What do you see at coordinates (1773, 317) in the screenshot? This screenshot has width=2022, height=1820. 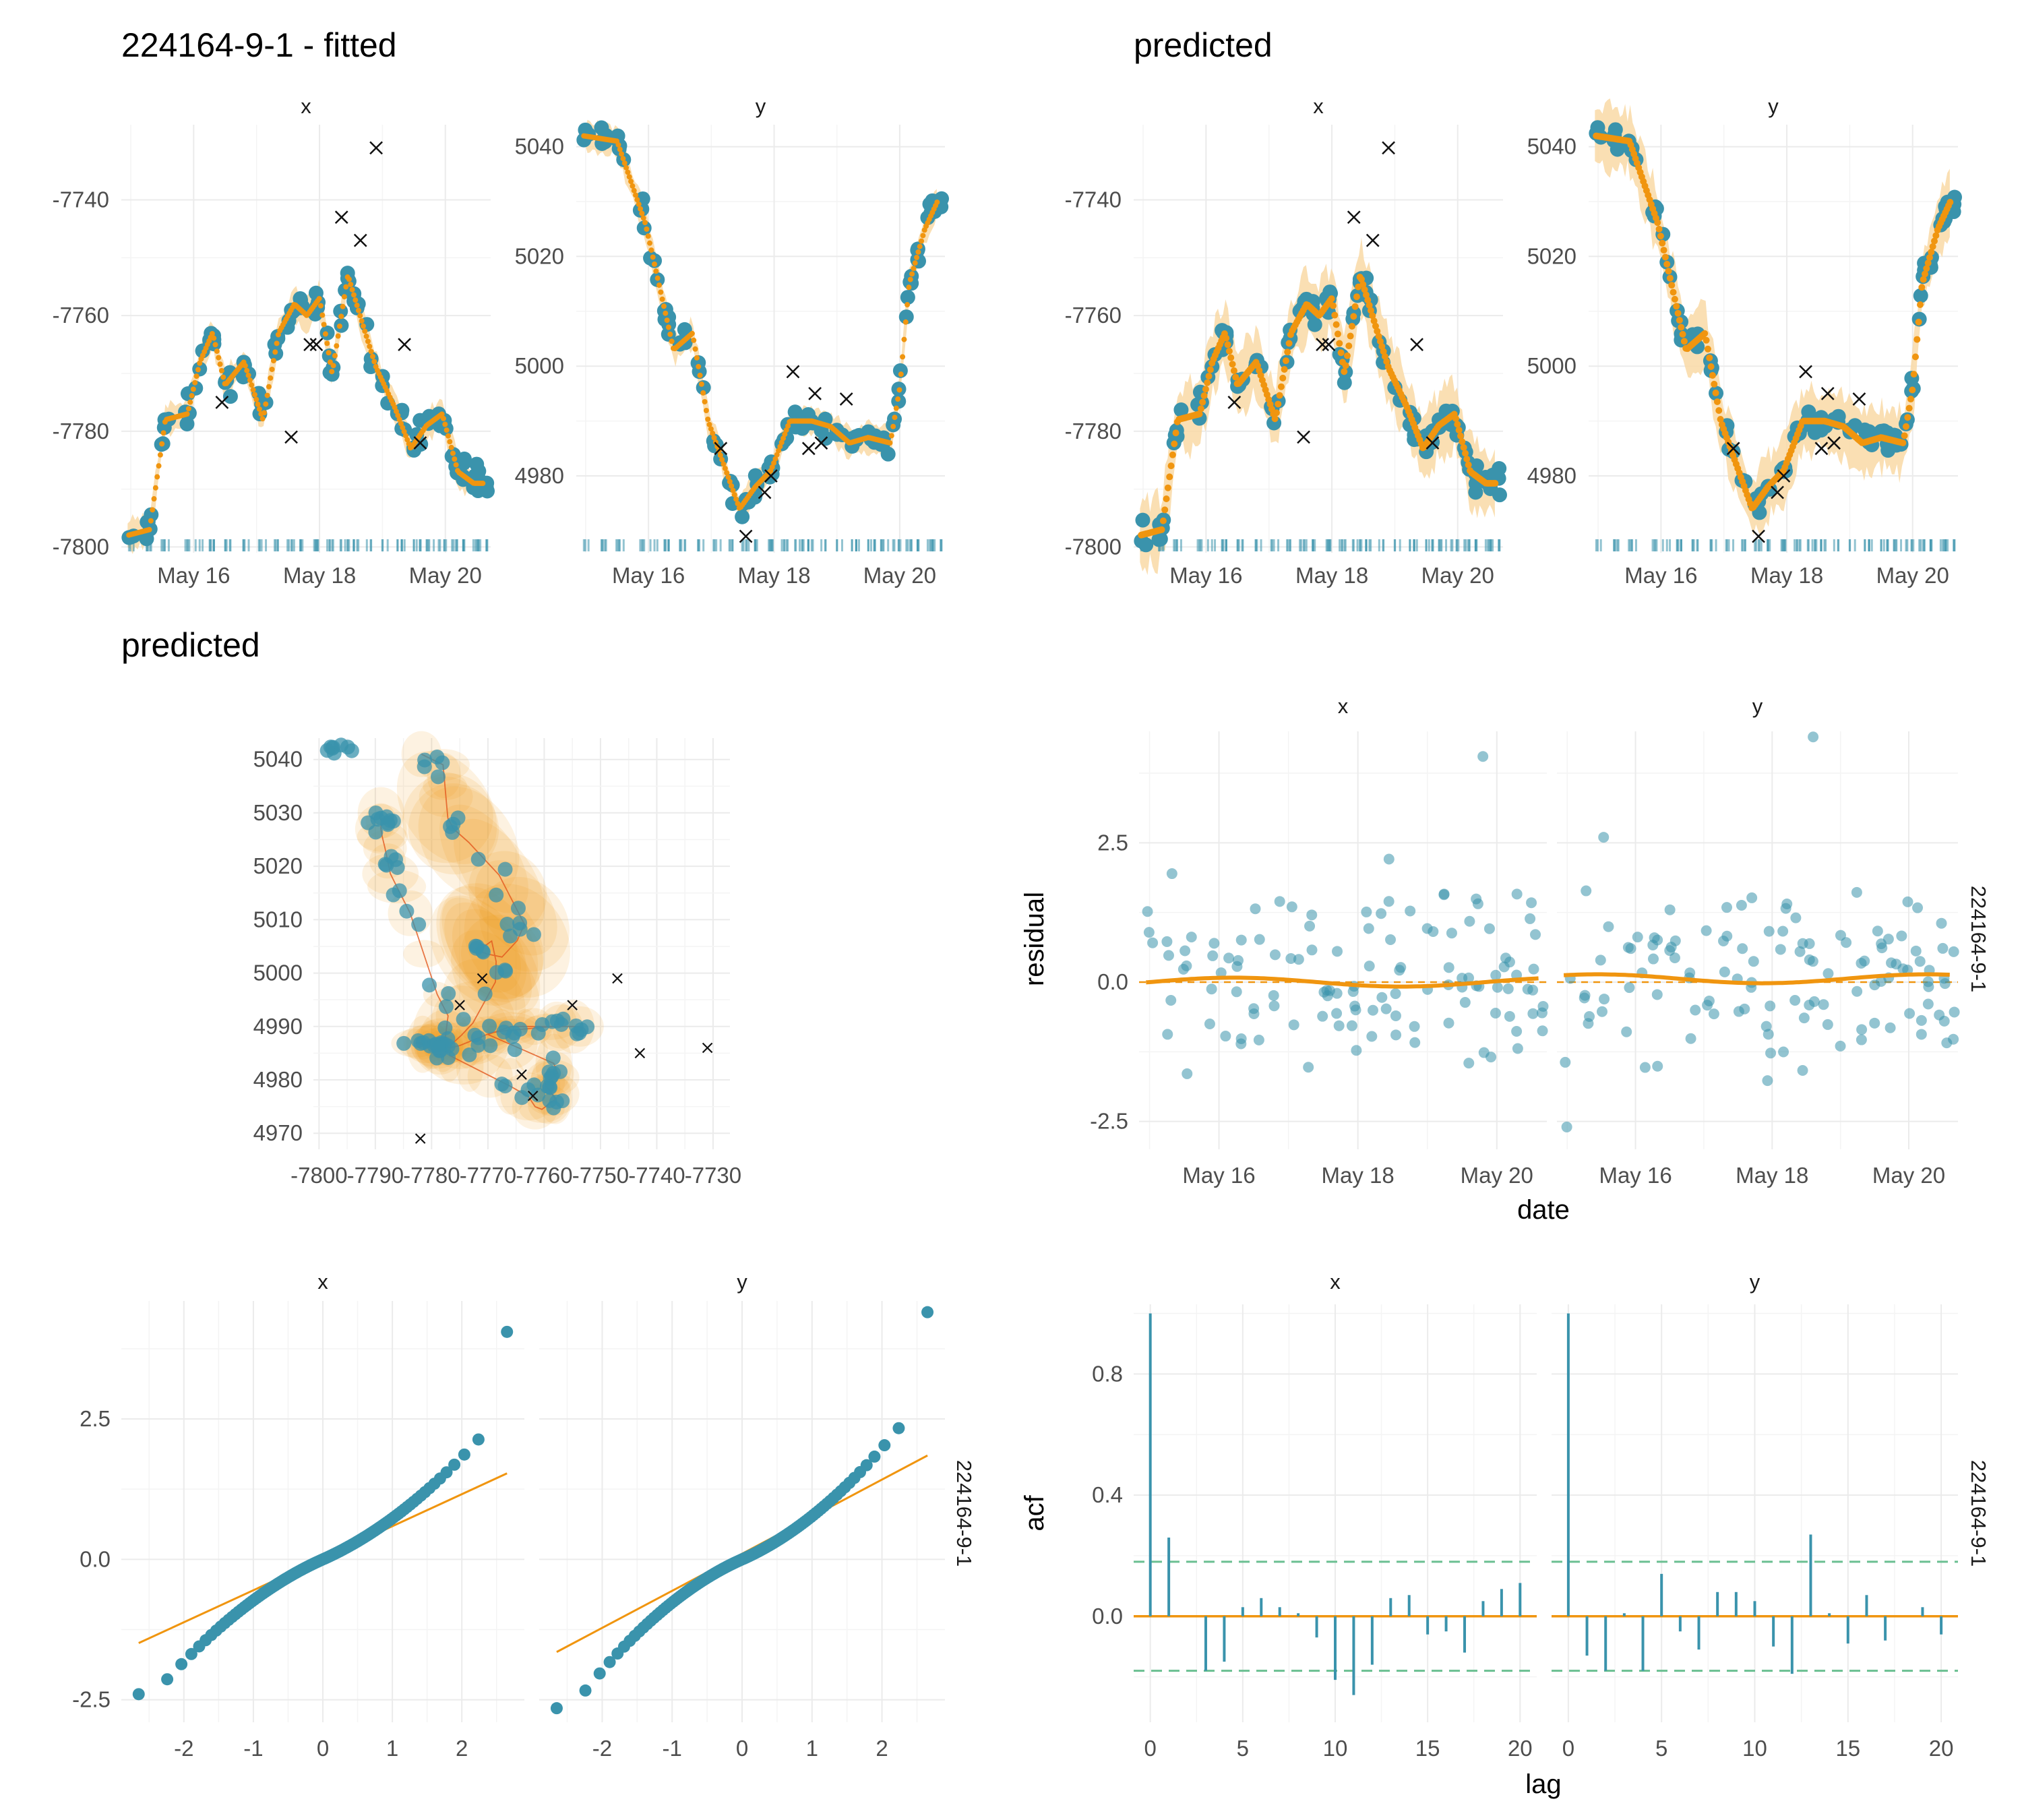 I see `fit-band` at bounding box center [1773, 317].